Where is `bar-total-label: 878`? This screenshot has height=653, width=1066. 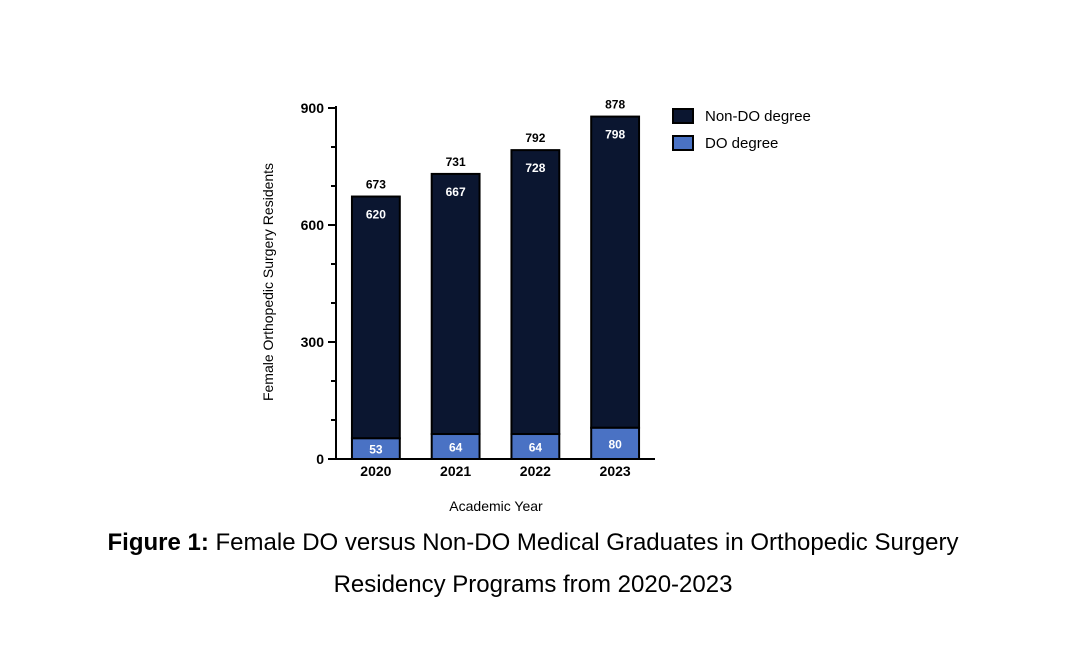
bar-total-label: 878 is located at coordinates (615, 105).